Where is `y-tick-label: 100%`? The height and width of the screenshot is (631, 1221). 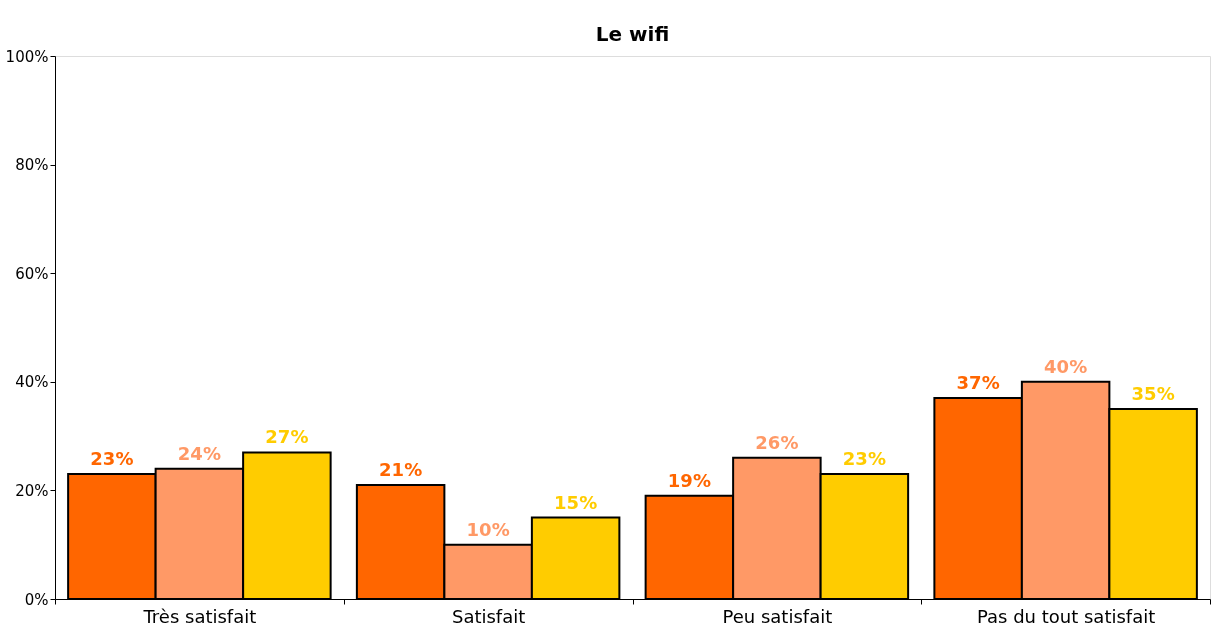
y-tick-label: 100% is located at coordinates (27, 56).